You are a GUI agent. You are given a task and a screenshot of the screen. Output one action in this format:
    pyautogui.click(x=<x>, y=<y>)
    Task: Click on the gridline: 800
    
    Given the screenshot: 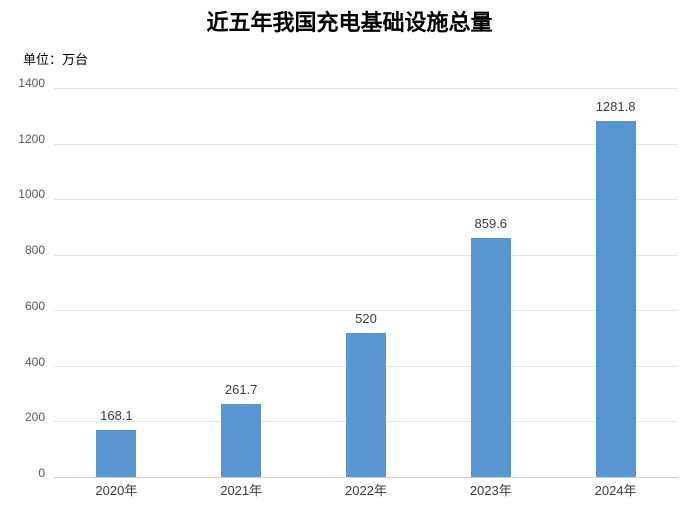 What is the action you would take?
    pyautogui.click(x=351, y=250)
    